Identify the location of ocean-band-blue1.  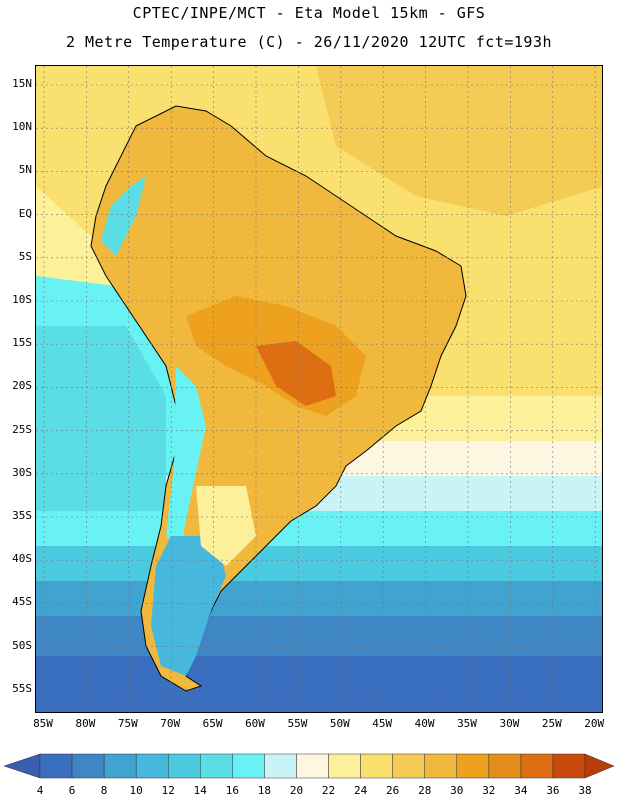
(319, 598).